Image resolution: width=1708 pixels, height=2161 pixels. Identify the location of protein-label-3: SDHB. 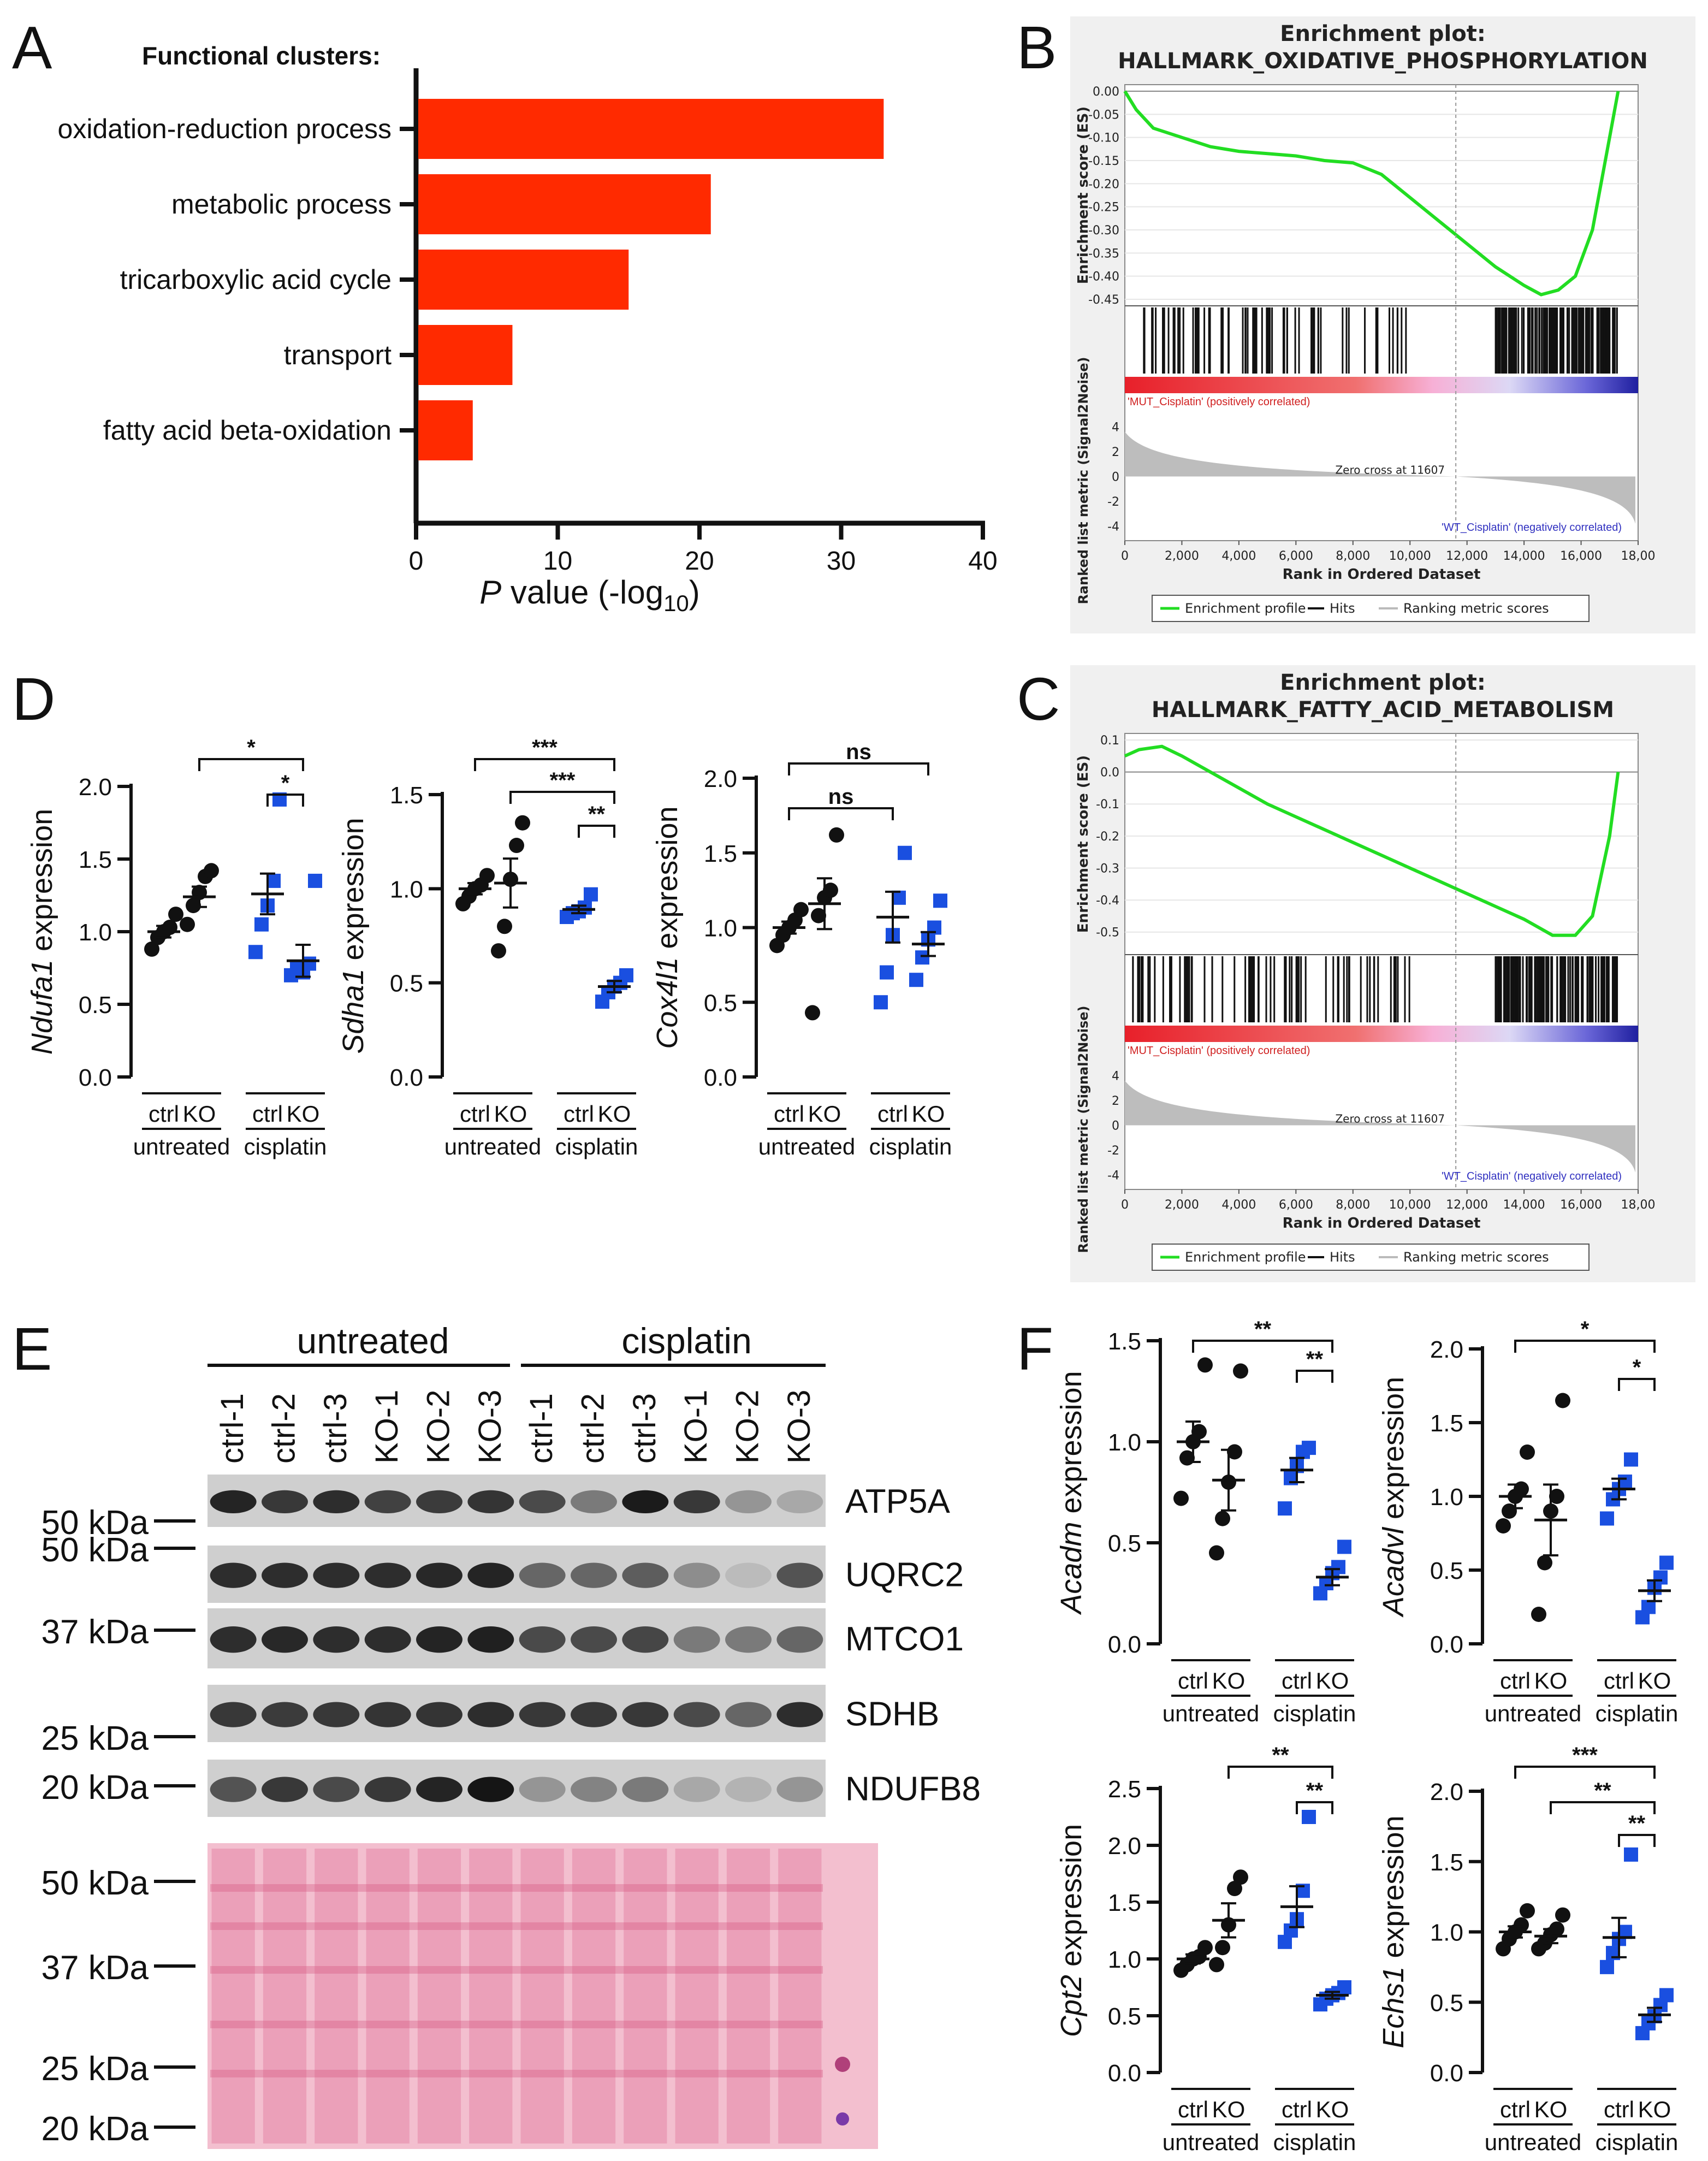
(892, 1714).